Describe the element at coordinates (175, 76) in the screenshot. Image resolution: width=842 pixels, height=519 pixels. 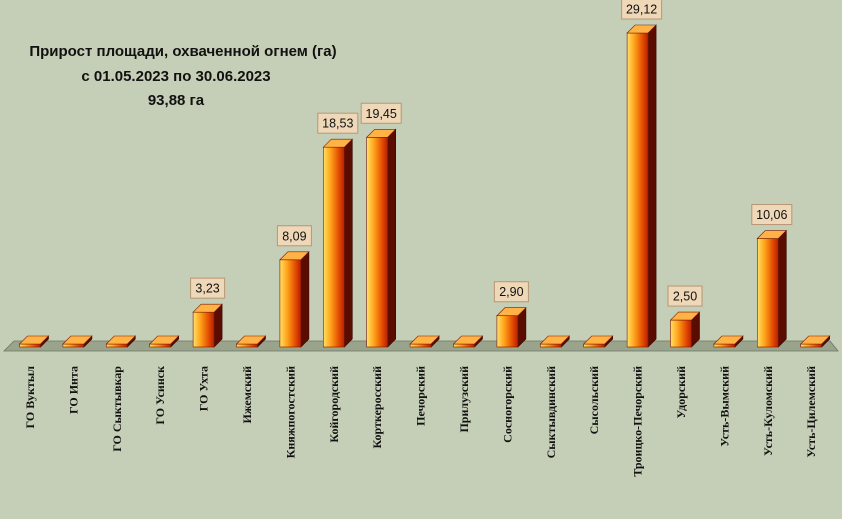
I see `title-line-2: с 01.05.2023 по 30.06.2023` at that location.